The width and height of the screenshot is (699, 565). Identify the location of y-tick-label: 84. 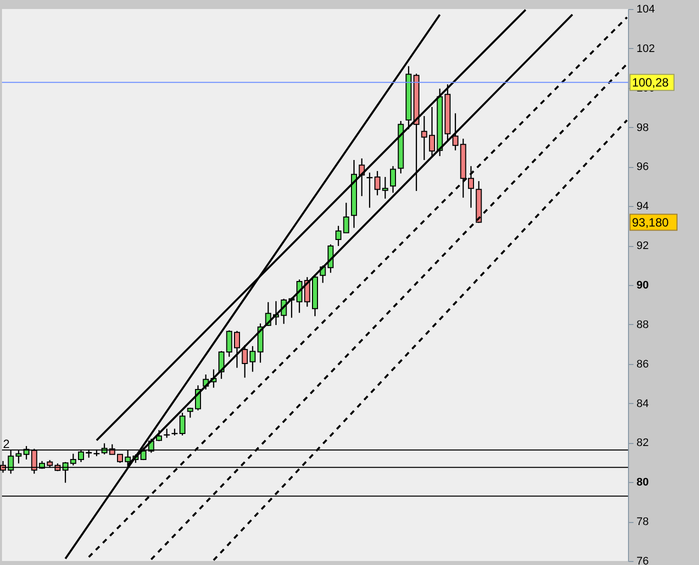
(642, 404).